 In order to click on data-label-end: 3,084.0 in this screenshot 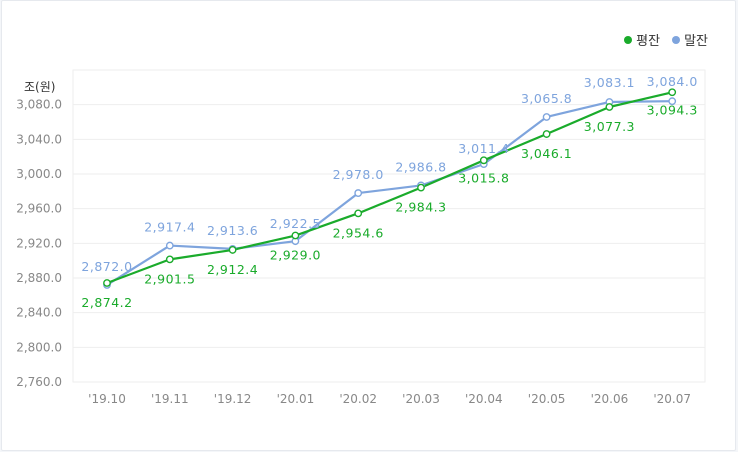, I will do `click(672, 81)`.